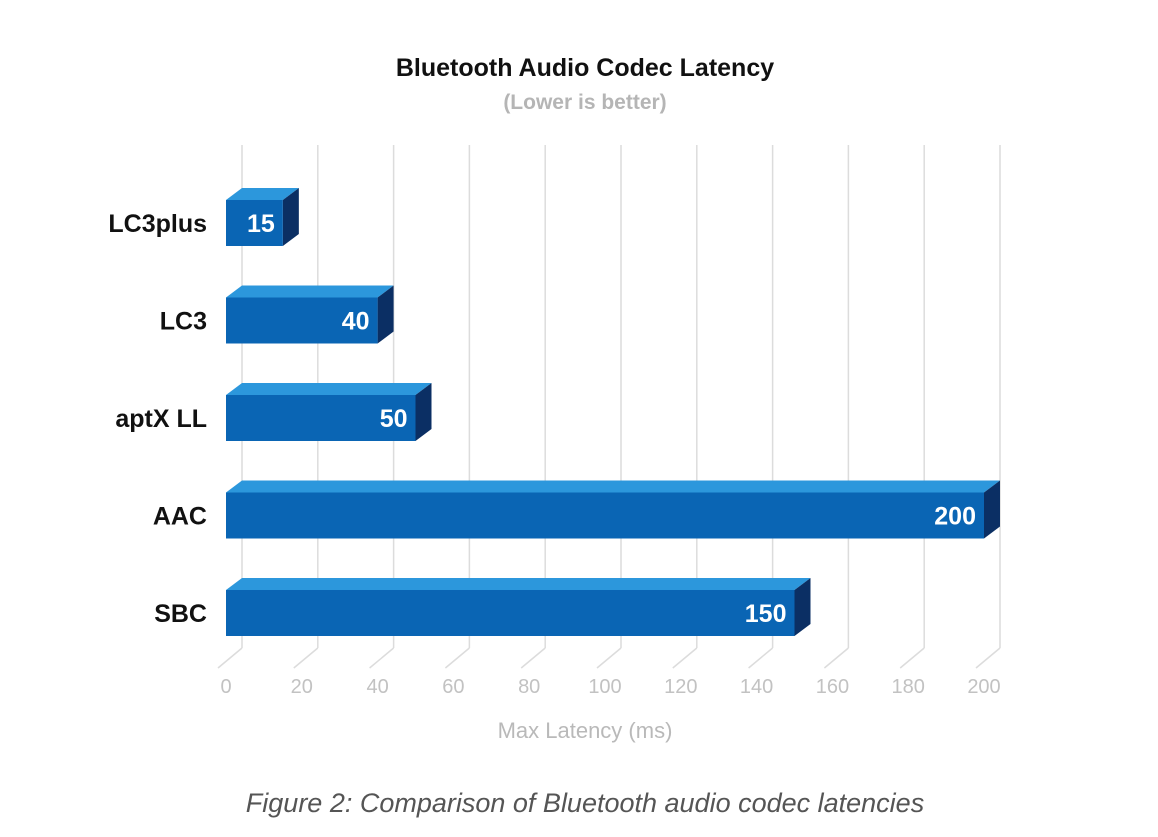  What do you see at coordinates (832, 687) in the screenshot?
I see `x-tick-label: 160` at bounding box center [832, 687].